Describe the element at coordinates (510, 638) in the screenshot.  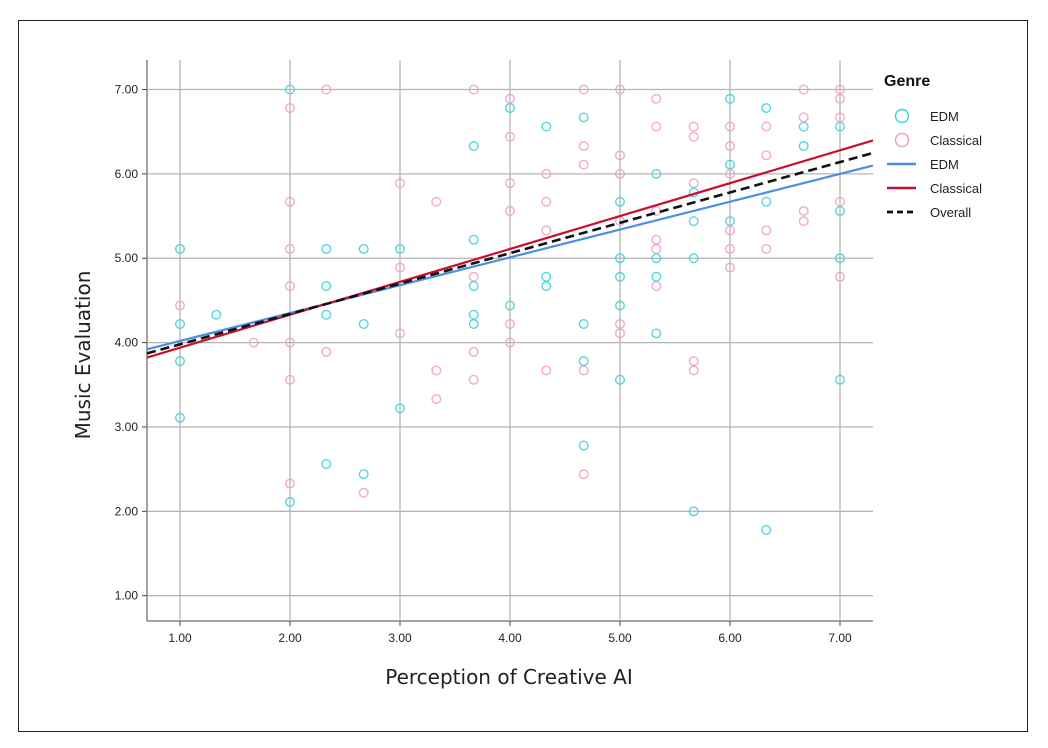
I see `x-tick-label: 4.00` at that location.